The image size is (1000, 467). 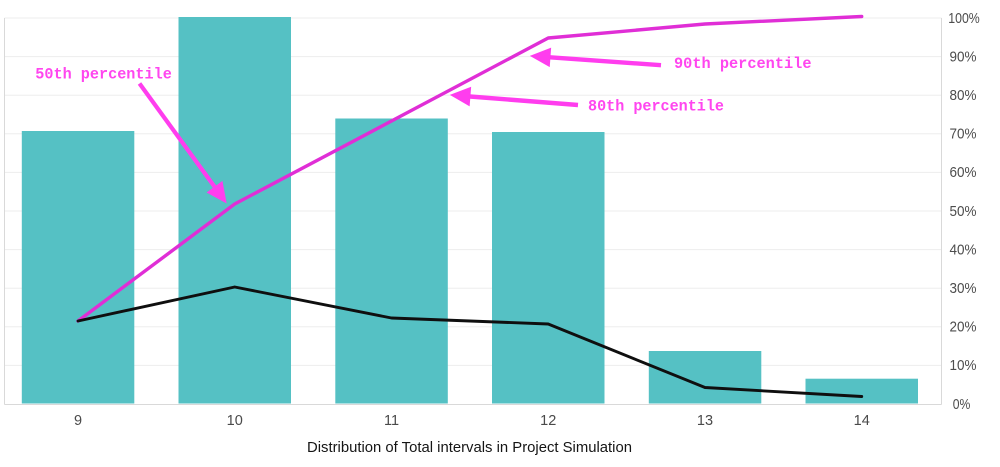 What do you see at coordinates (743, 64) in the screenshot?
I see `svg-text: 90th percentile` at bounding box center [743, 64].